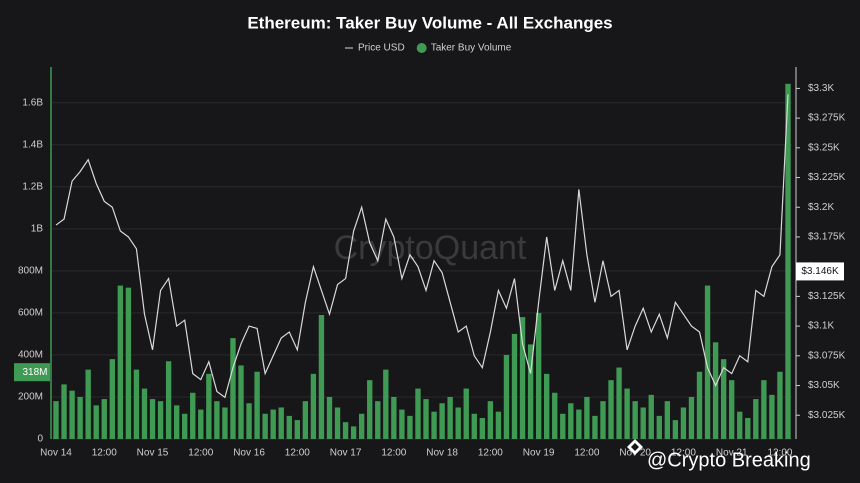 This screenshot has width=860, height=483. I want to click on y-tick-label: 1.6B, so click(32, 102).